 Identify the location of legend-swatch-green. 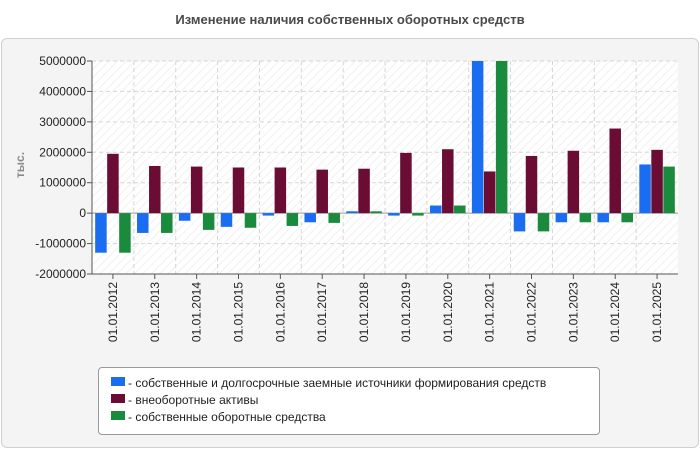
(118, 416).